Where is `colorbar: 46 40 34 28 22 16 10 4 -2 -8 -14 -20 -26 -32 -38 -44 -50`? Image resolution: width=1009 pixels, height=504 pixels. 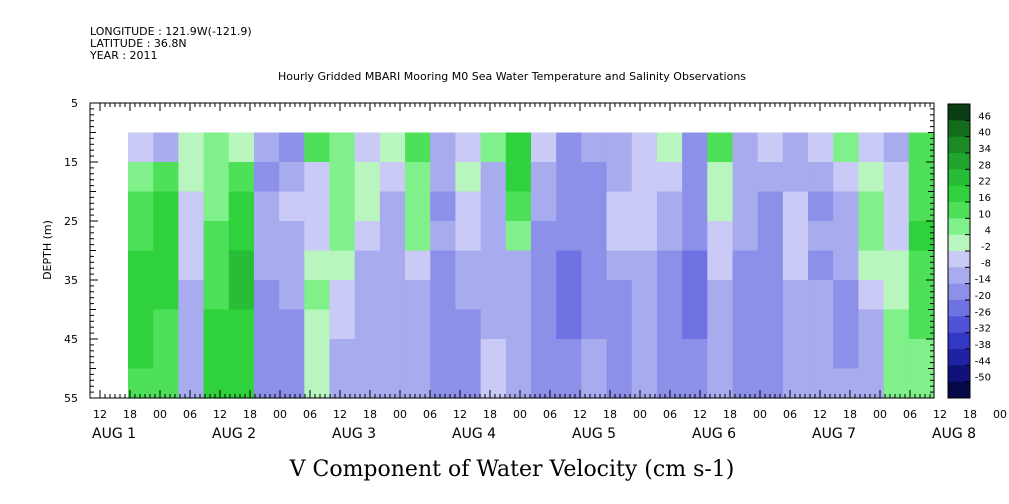
colorbar: 46 40 34 28 22 16 10 4 -2 -8 -14 -20 -26 -32 -38 -44 -50 is located at coordinates (969, 251).